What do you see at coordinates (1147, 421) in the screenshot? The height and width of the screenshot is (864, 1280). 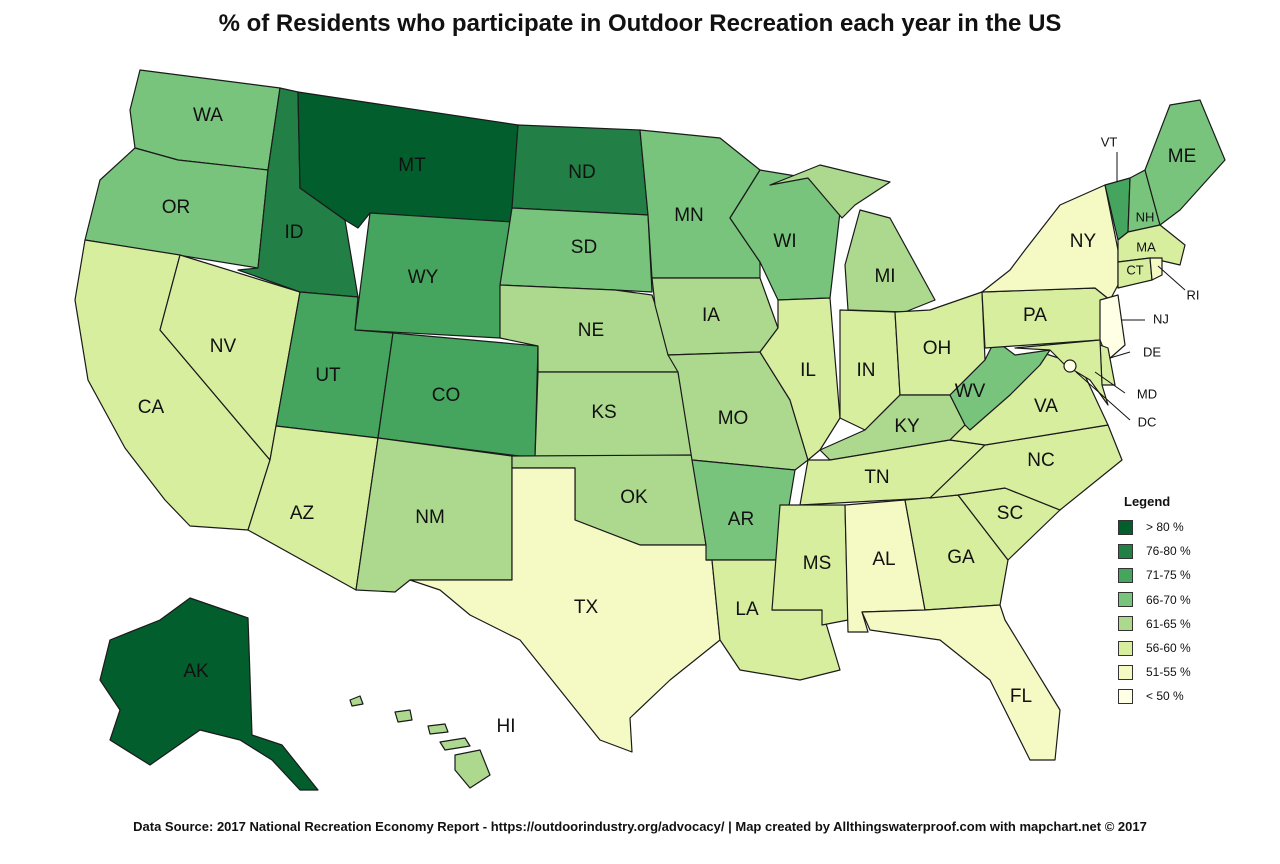 I see `label-DC: DC` at bounding box center [1147, 421].